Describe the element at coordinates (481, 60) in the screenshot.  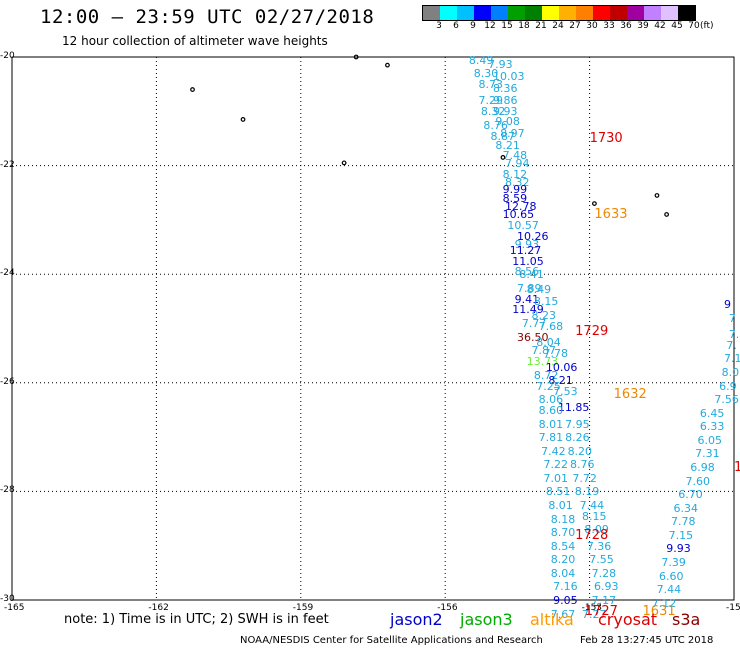
I see `wave-height-value: 8.49` at that location.